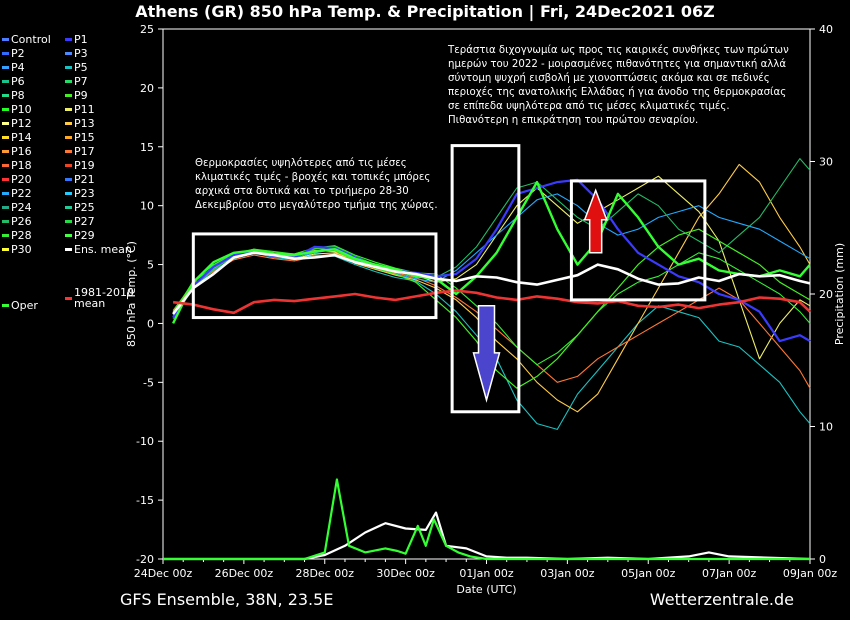  What do you see at coordinates (324, 573) in the screenshot?
I see `x-tick-label: 28Dec 00z` at bounding box center [324, 573].